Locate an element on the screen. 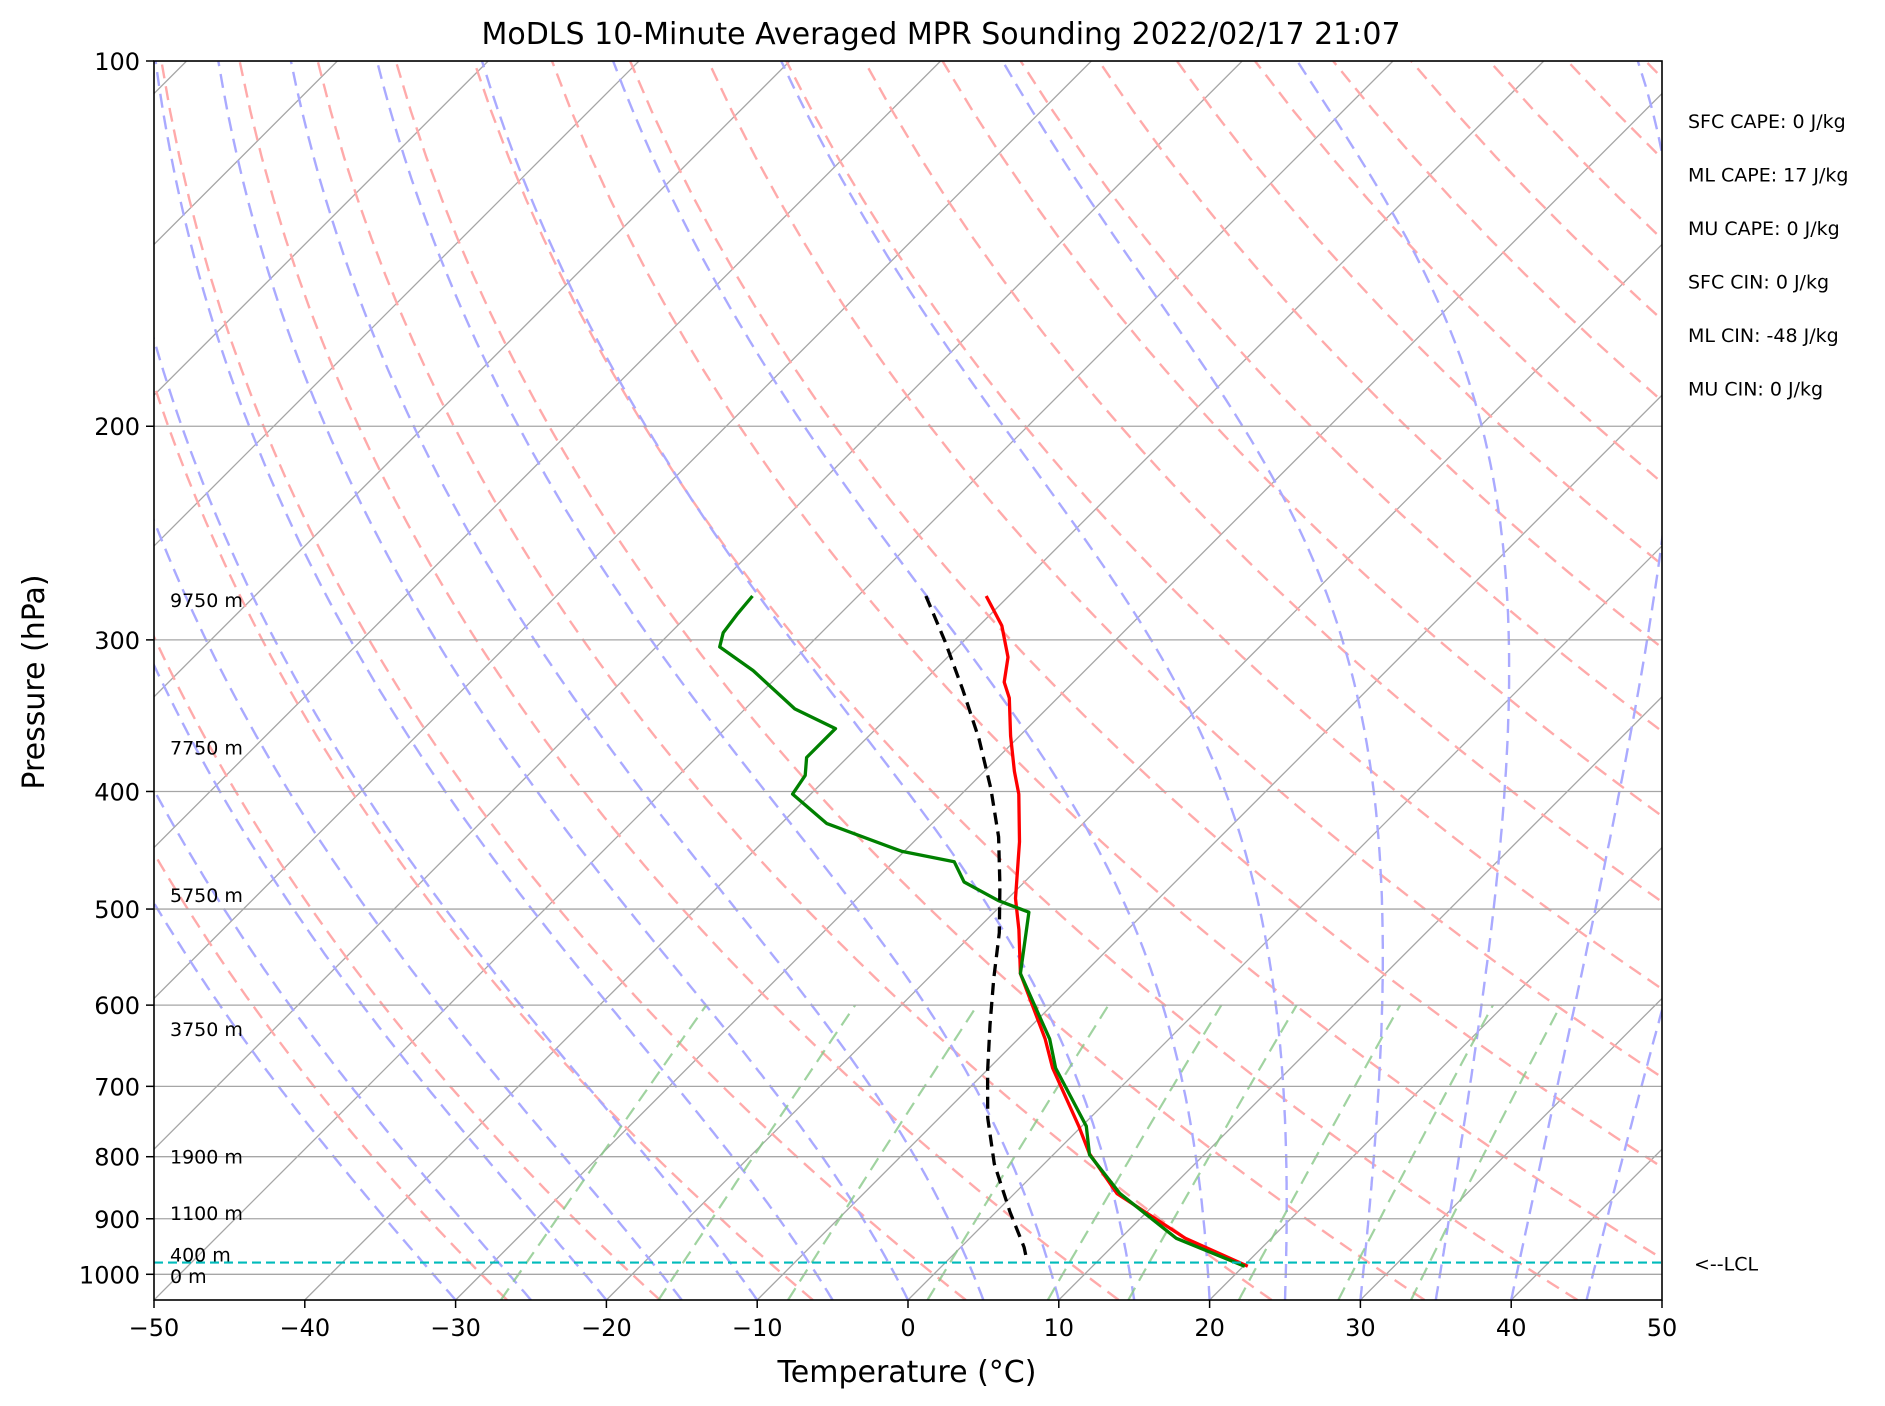 The image size is (1885, 1406). sounding-series is located at coordinates (983, 931).